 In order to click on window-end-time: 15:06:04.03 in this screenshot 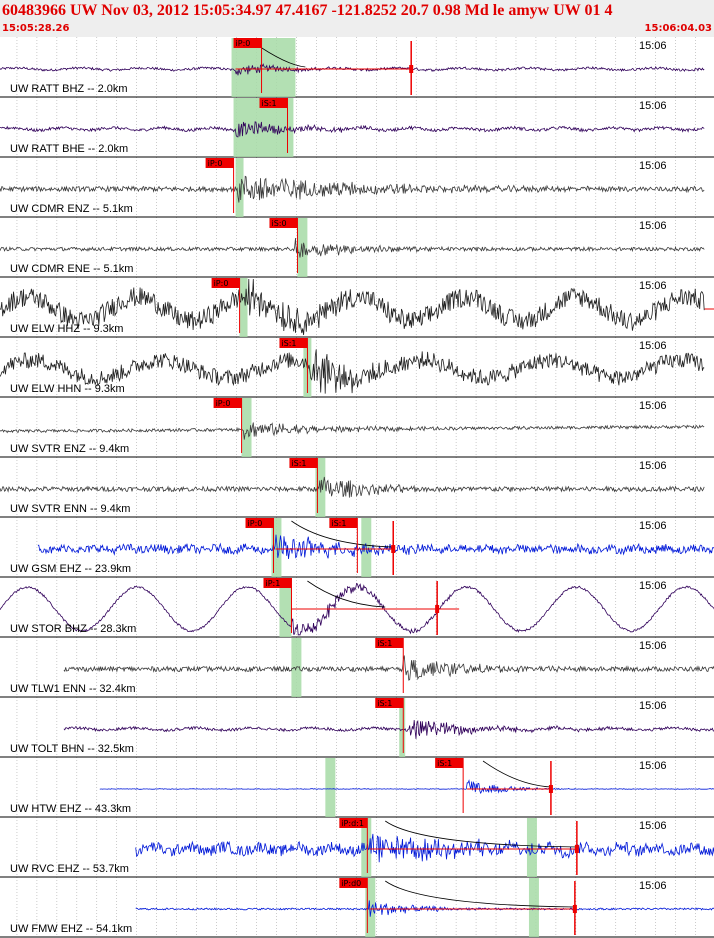, I will do `click(678, 28)`.